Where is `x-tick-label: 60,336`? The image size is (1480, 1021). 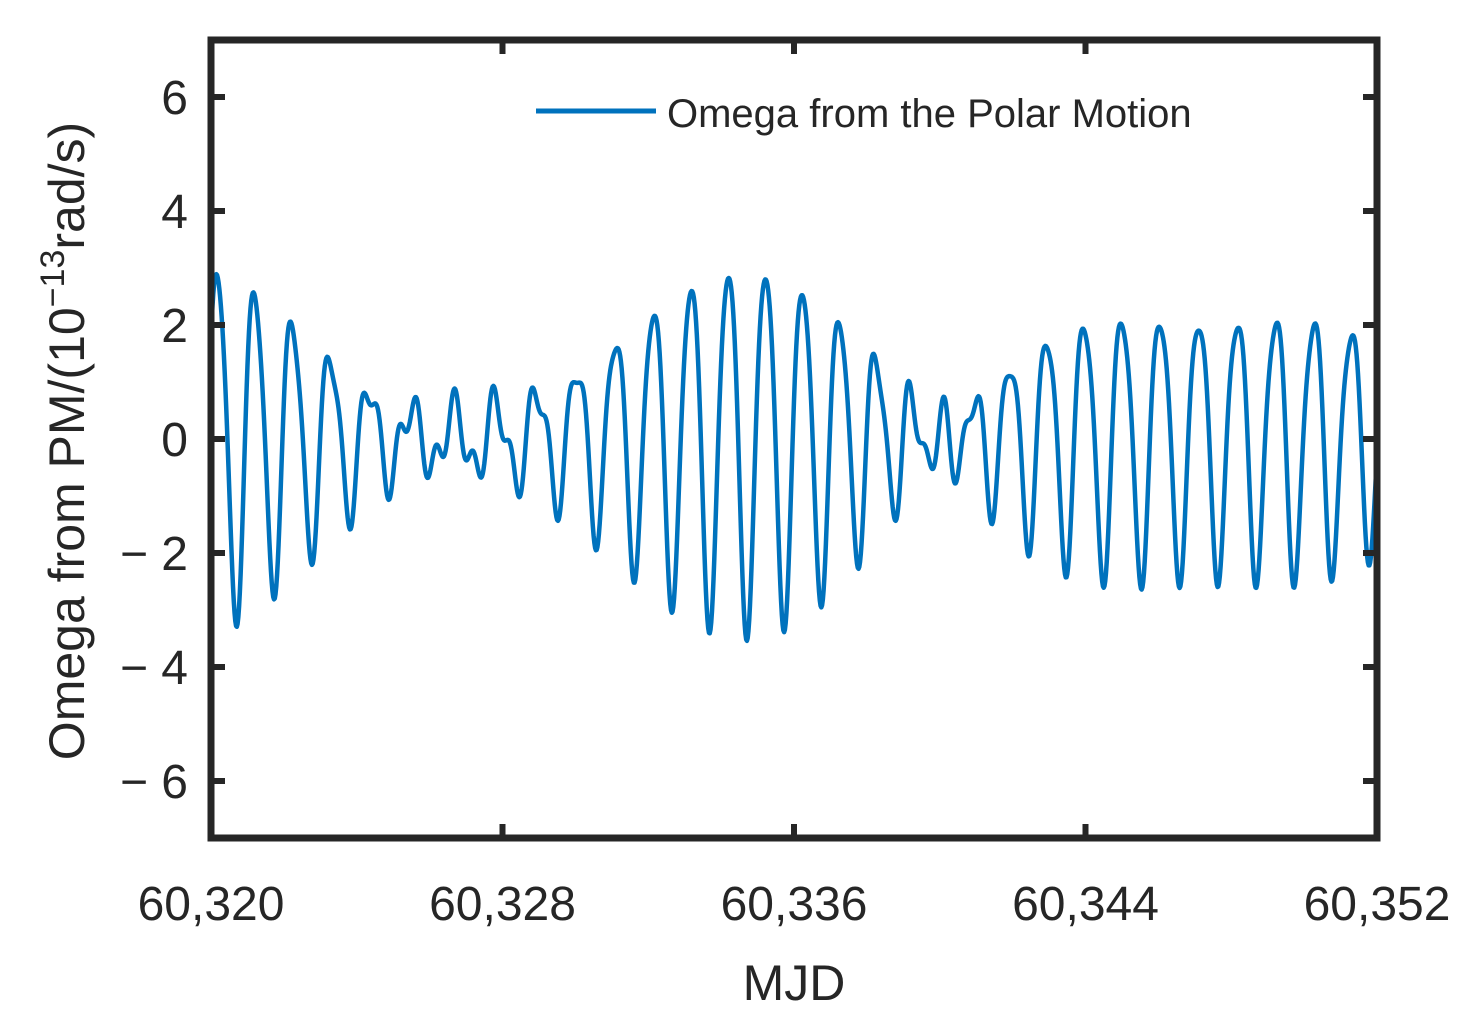
x-tick-label: 60,336 is located at coordinates (794, 904).